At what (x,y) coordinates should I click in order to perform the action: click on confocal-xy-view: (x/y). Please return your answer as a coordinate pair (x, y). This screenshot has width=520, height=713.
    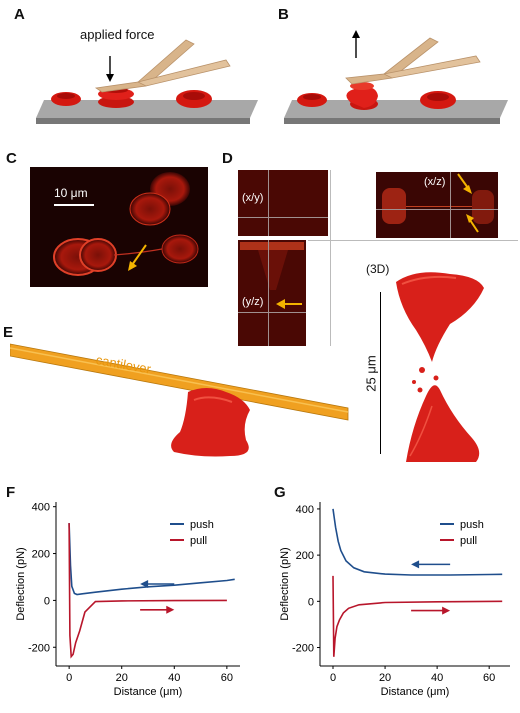
    Looking at the image, I should click on (283, 203).